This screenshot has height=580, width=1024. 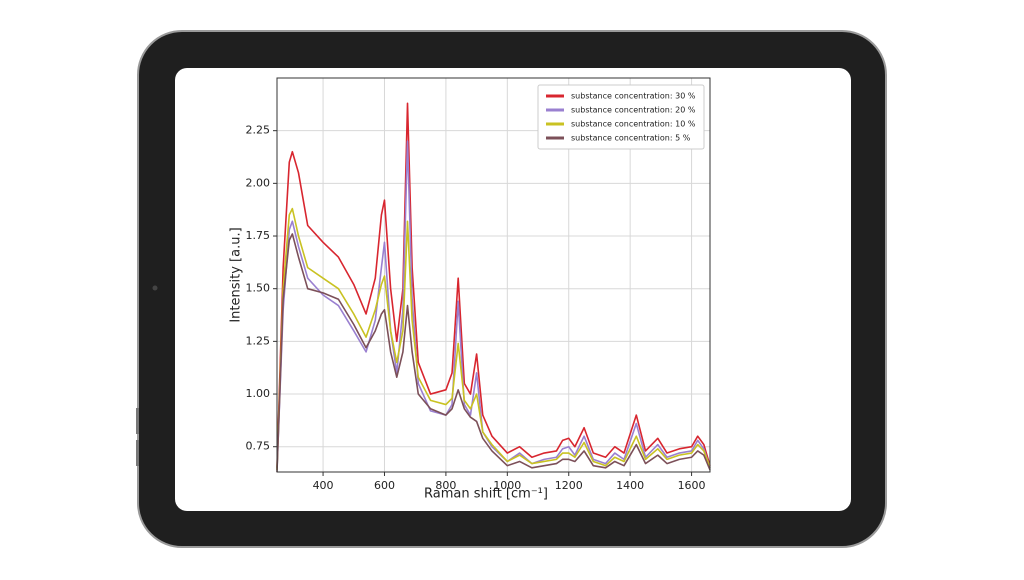 What do you see at coordinates (569, 485) in the screenshot?
I see `x-tick-label: 1200` at bounding box center [569, 485].